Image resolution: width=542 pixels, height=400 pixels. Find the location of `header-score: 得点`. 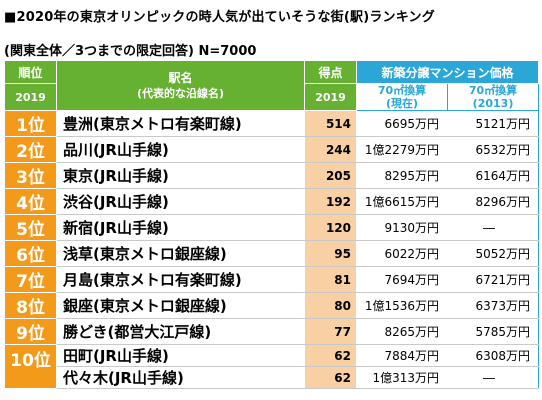

header-score: 得点 is located at coordinates (330, 72).